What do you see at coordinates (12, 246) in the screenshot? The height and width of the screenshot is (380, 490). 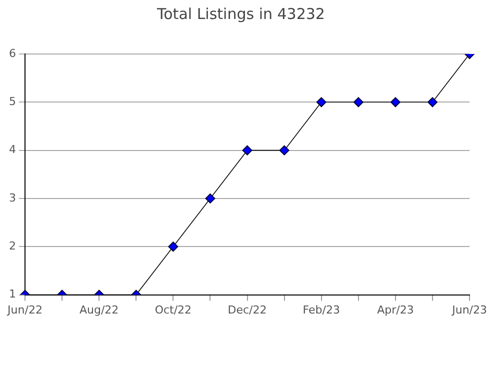 I see `y-tick-label: 2` at bounding box center [12, 246].